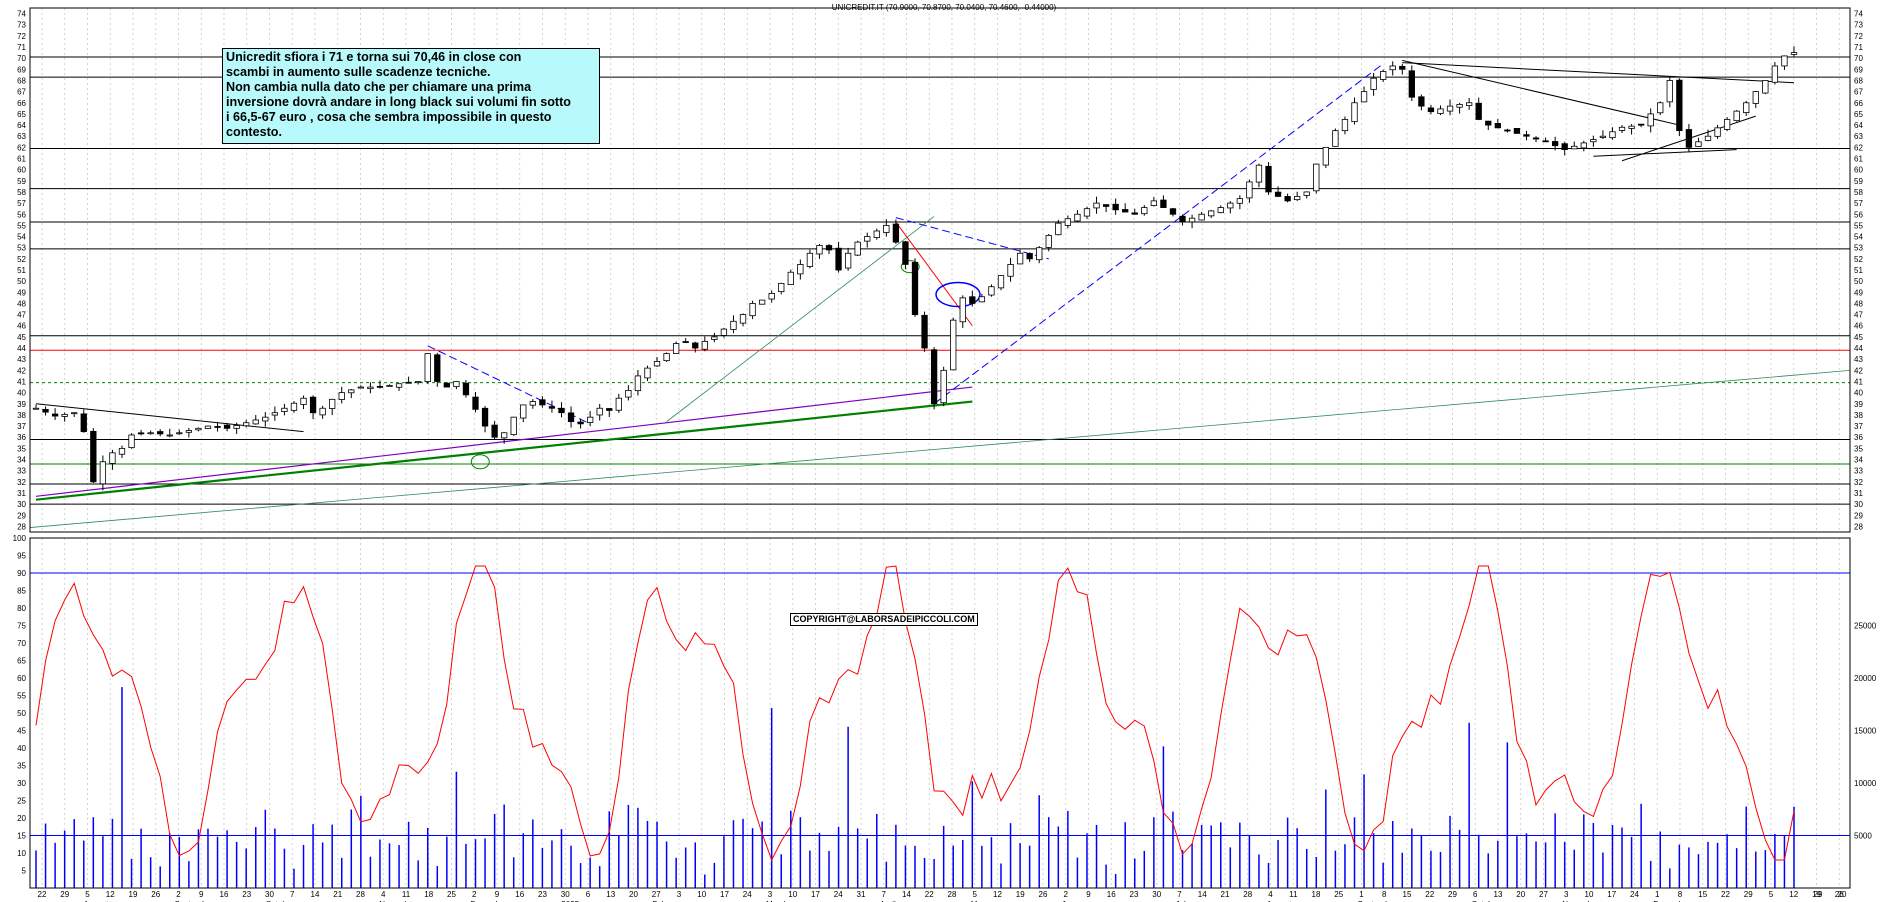 This screenshot has width=1890, height=902. I want to click on price-tick-right: 60, so click(1858, 170).